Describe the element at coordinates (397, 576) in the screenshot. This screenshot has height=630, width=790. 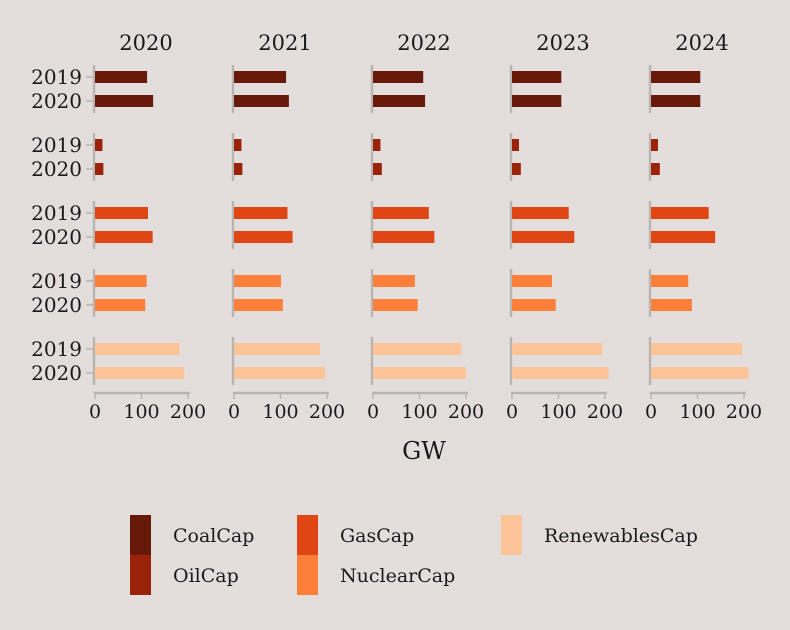
I see `legend-label: NuclearCap` at that location.